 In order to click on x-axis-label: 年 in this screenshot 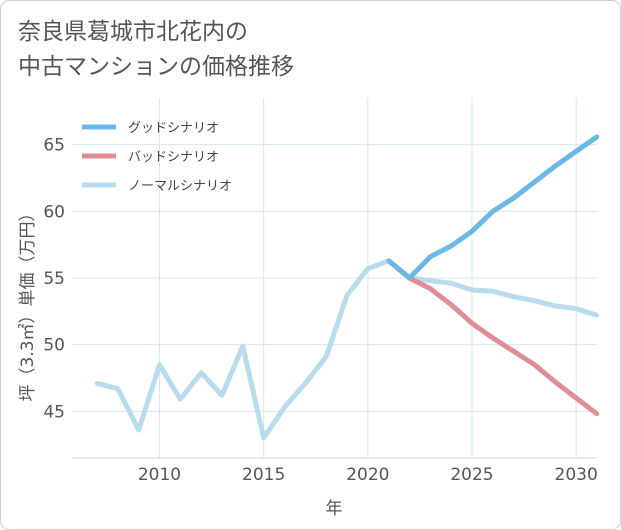, I will do `click(334, 509)`.